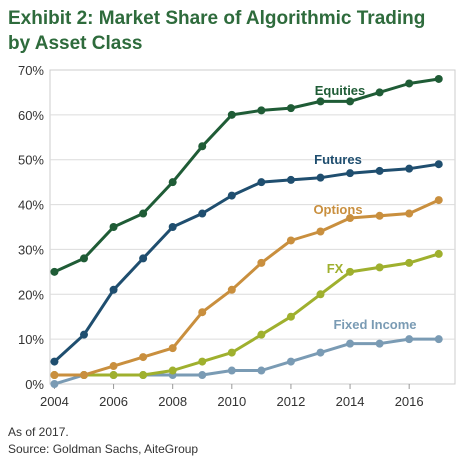  I want to click on y-tick-label: 50%, so click(31, 160).